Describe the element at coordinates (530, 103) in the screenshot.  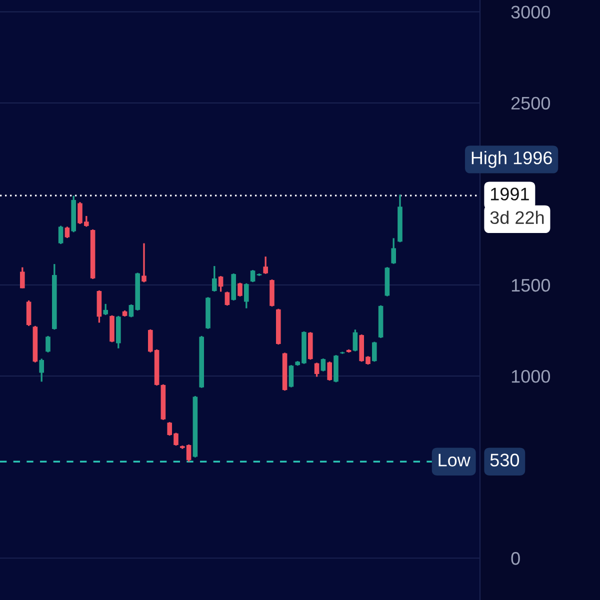
I see `y-tick-label: 2500` at that location.